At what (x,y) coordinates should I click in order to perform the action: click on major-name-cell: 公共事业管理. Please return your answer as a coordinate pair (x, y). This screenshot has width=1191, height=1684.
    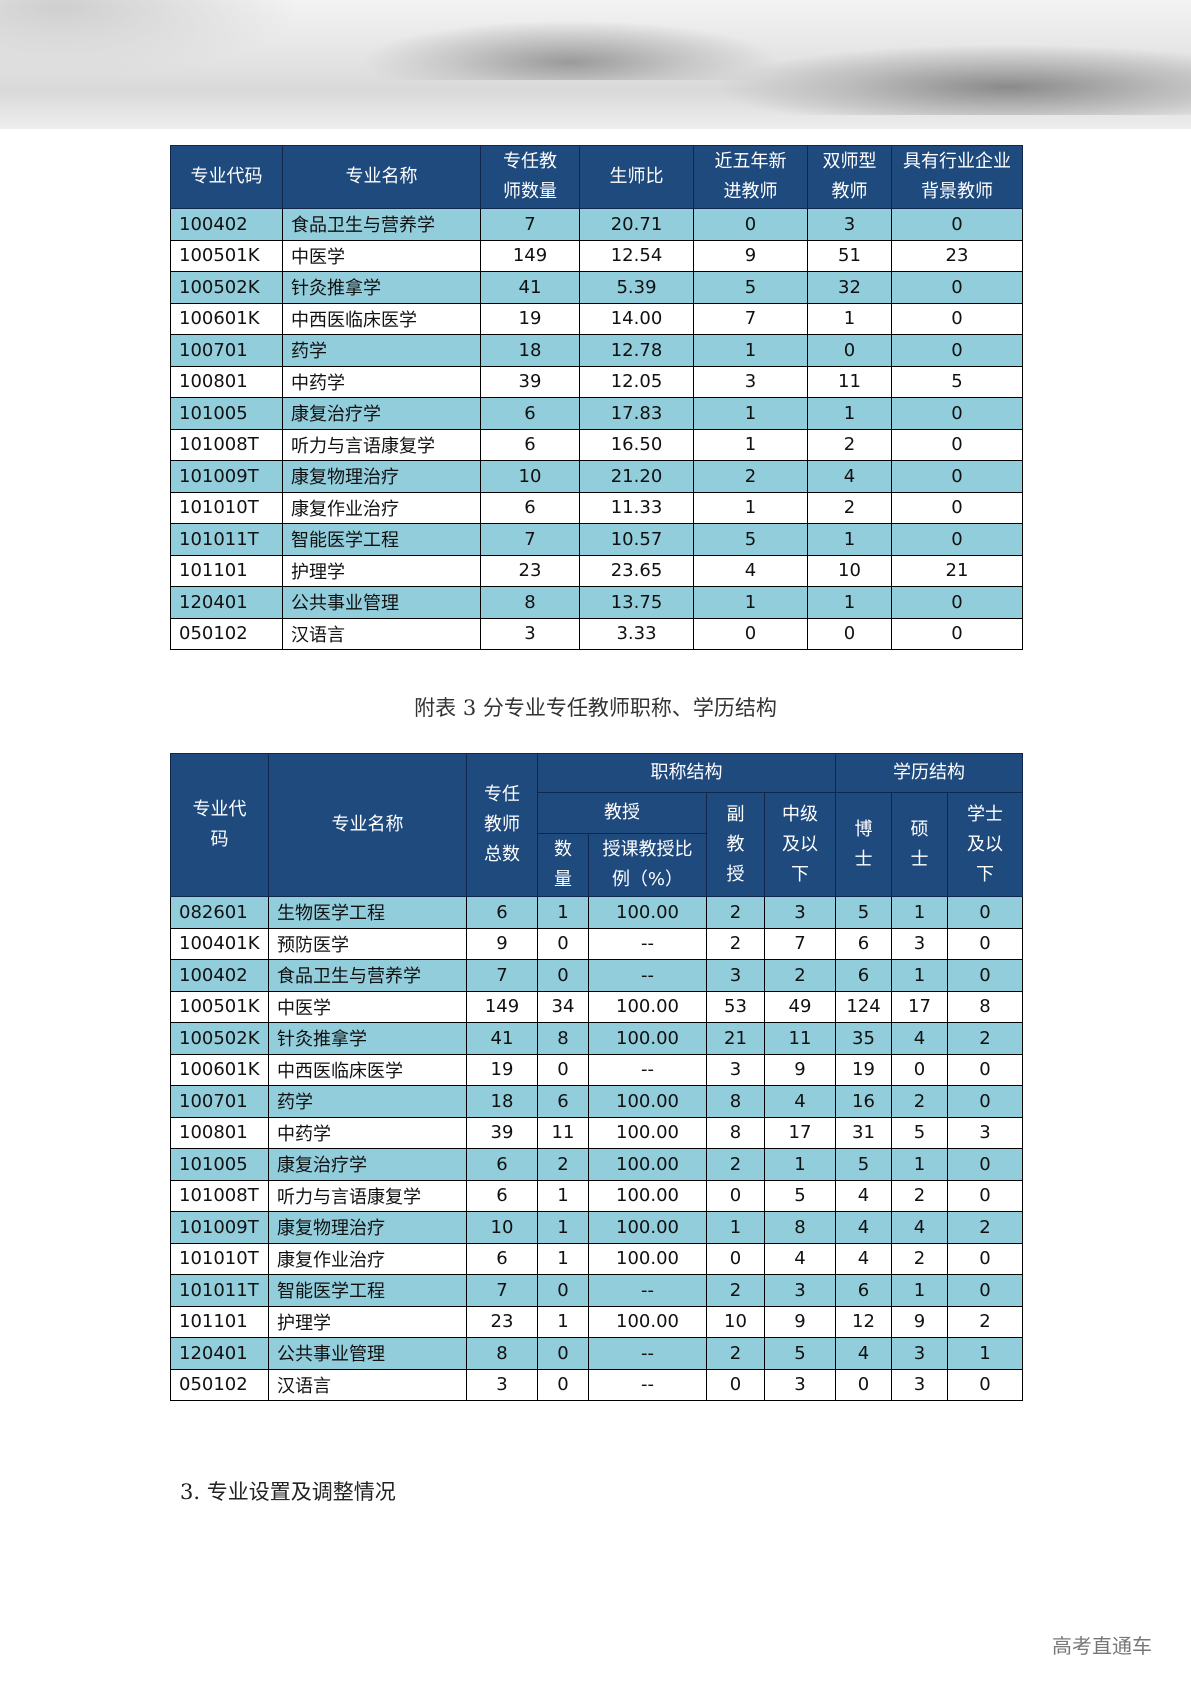
    Looking at the image, I should click on (367, 1353).